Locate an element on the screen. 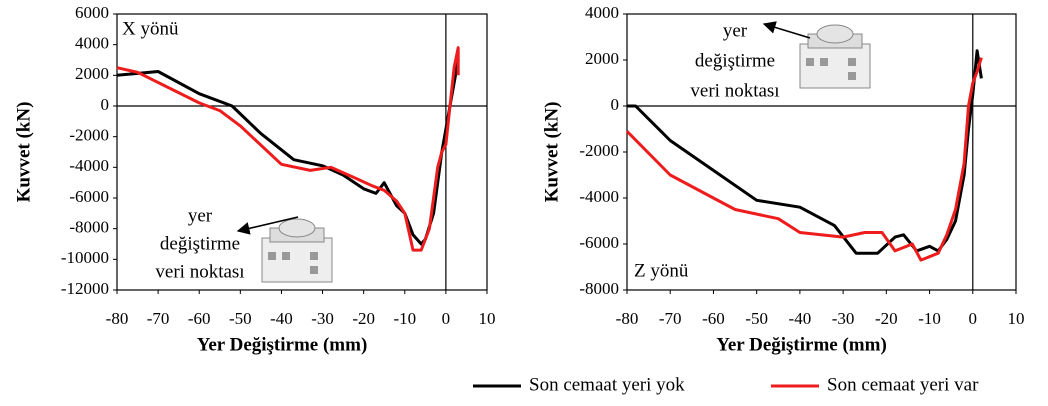 This screenshot has width=1048, height=406. y-tick-label: -10000 is located at coordinates (85, 257).